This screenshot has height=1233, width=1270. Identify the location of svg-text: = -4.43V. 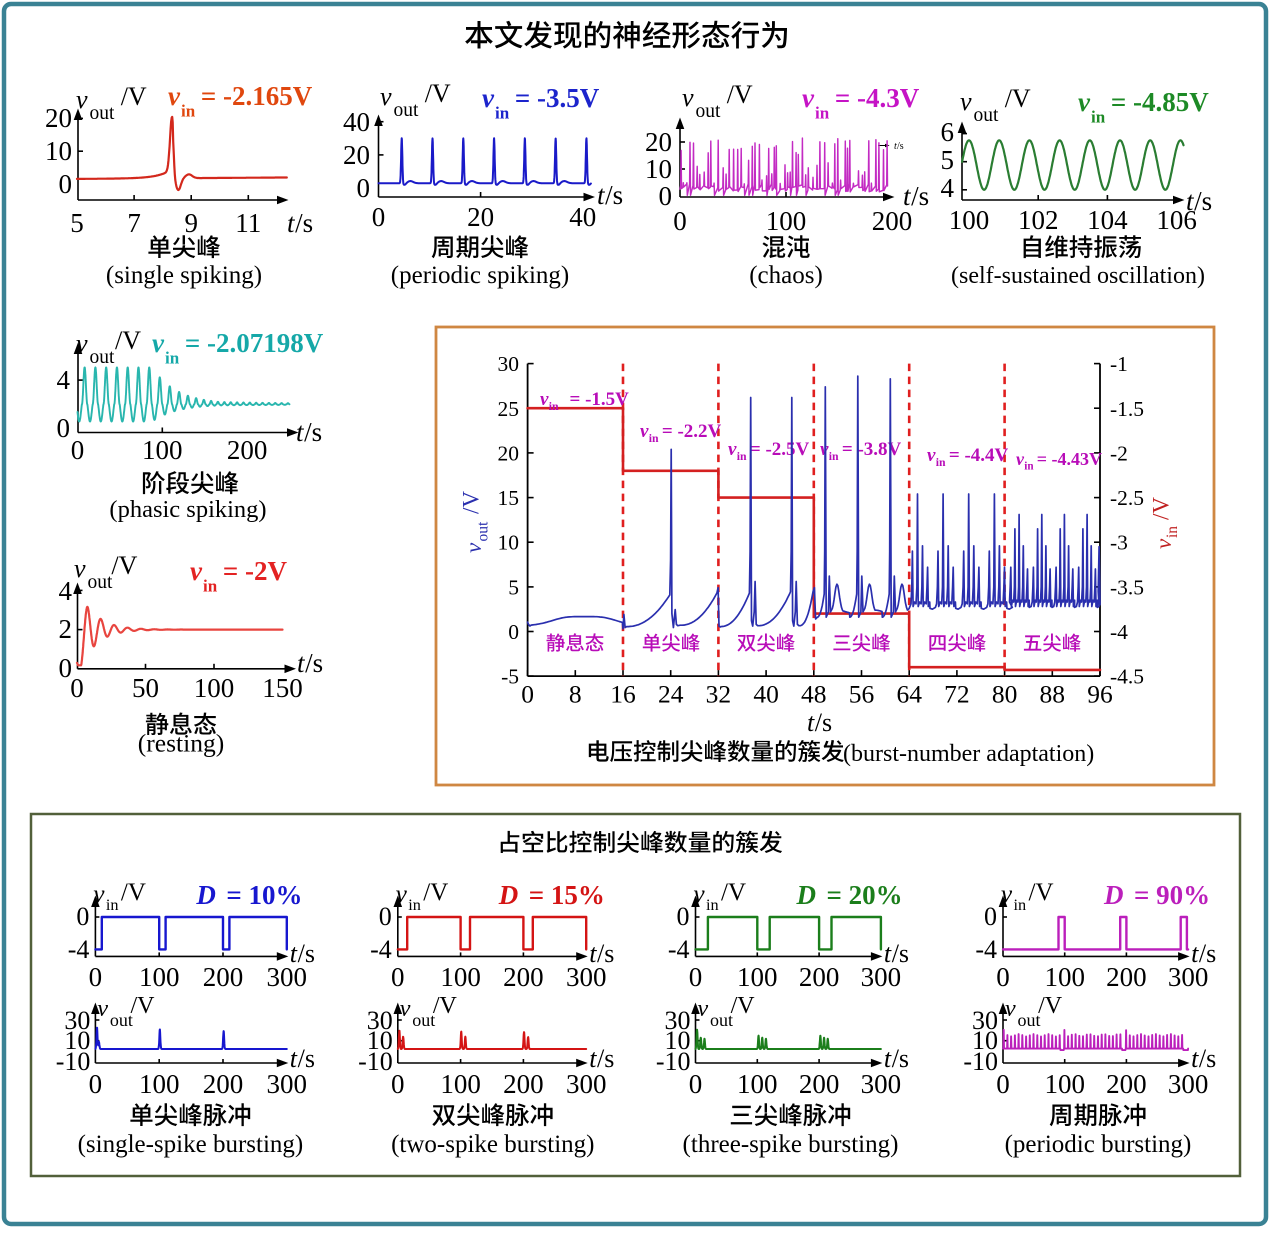
(1069, 459).